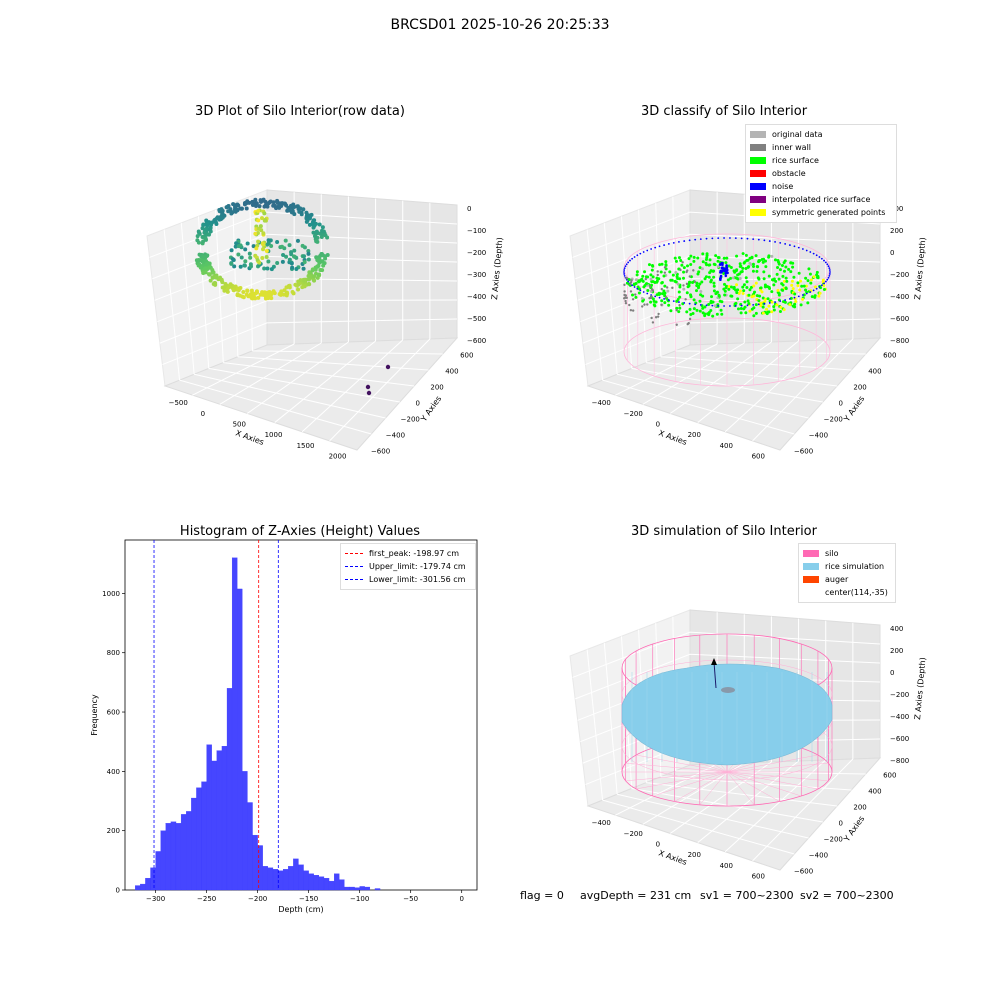 Image resolution: width=1000 pixels, height=1000 pixels. I want to click on y-tick-label: 400, so click(874, 792).